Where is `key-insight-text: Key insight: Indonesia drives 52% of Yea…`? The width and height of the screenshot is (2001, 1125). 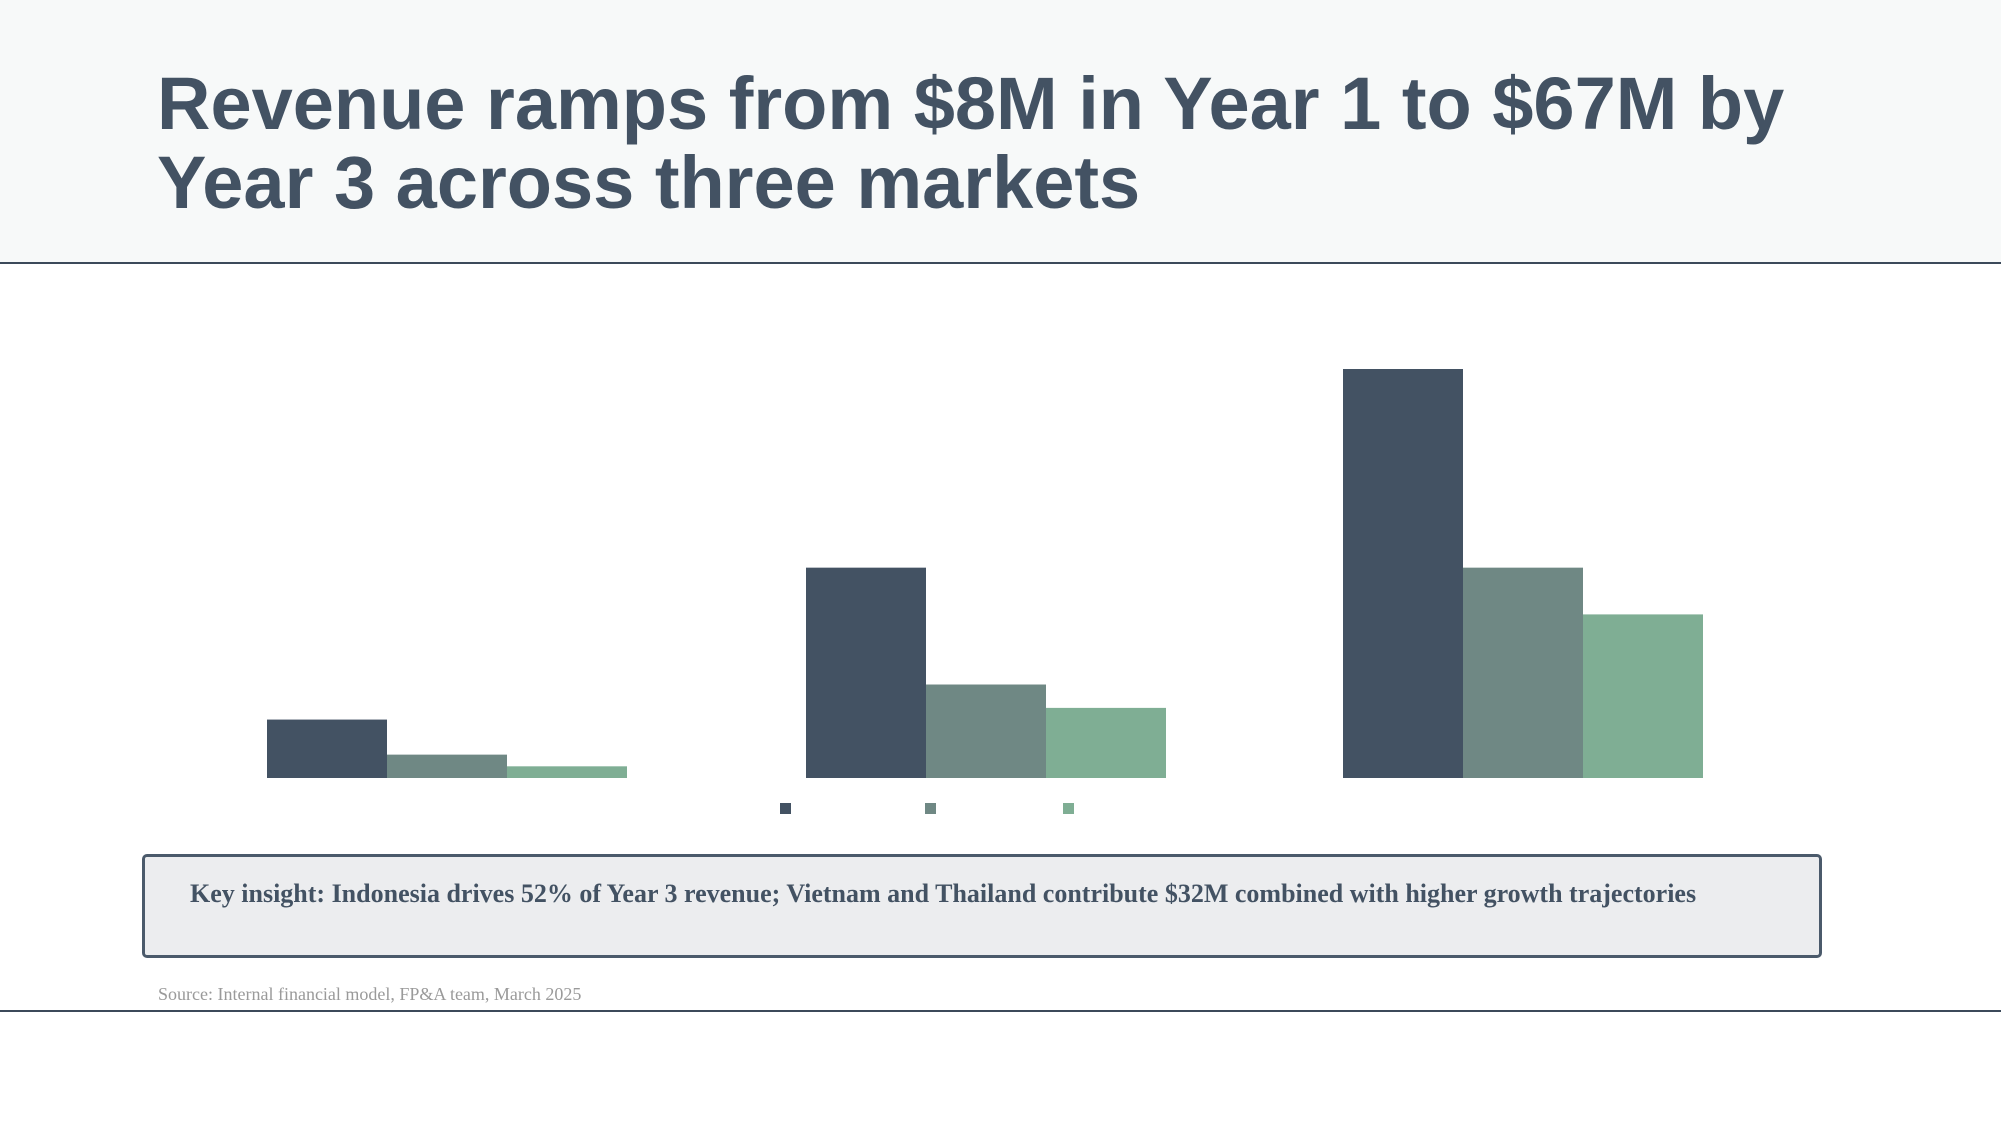
key-insight-text: Key insight: Indonesia drives 52% of Yea… is located at coordinates (943, 893).